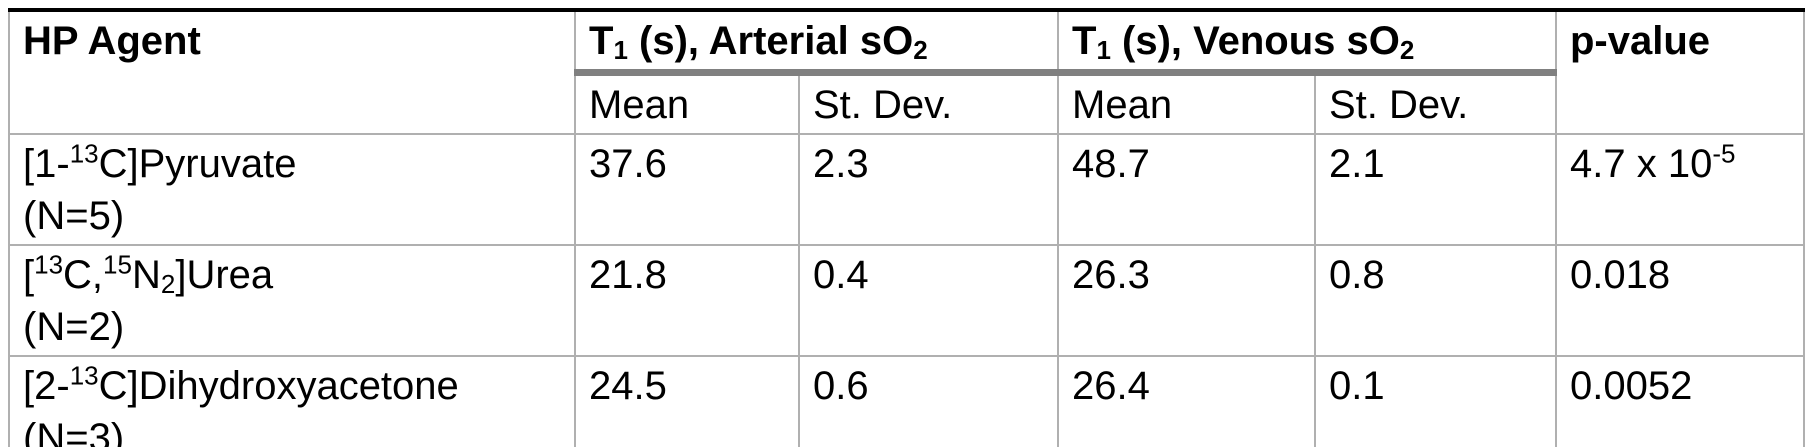 This screenshot has width=1811, height=447. What do you see at coordinates (1680, 300) in the screenshot?
I see `cell-p-value: 0.018` at bounding box center [1680, 300].